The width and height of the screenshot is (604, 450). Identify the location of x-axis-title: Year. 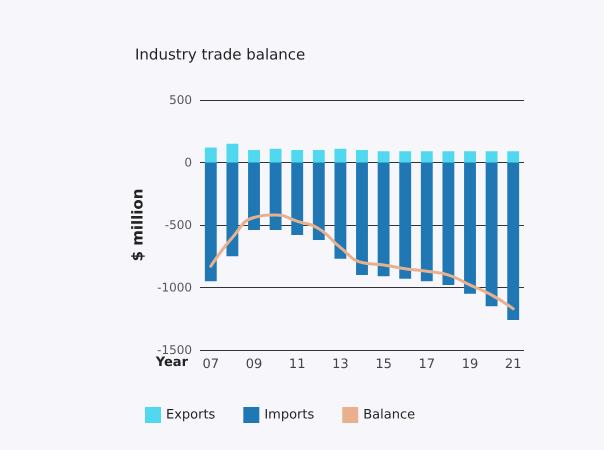
(171, 362).